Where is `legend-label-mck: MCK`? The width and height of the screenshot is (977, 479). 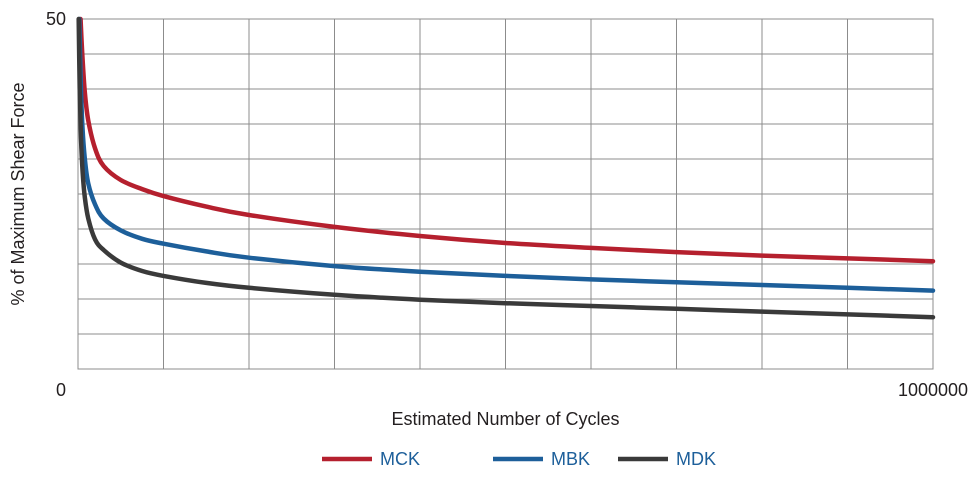 legend-label-mck: MCK is located at coordinates (400, 459).